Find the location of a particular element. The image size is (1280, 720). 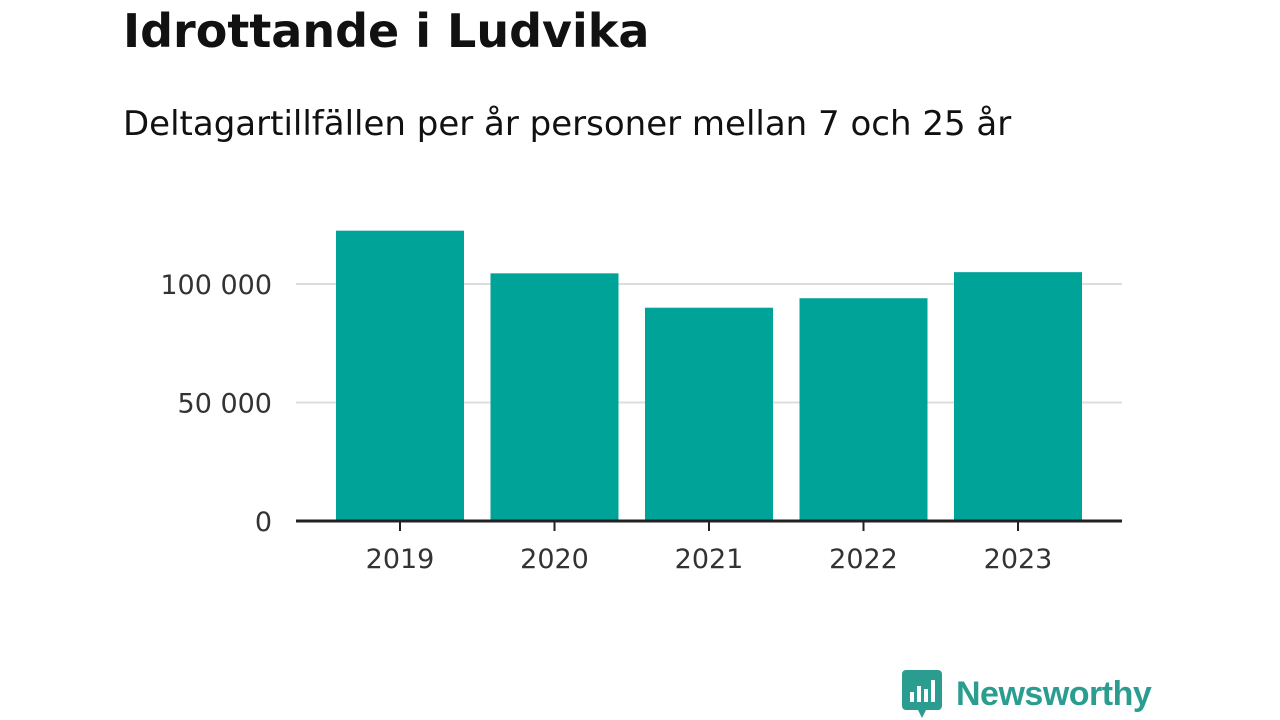

x-tick-label: 2020 is located at coordinates (554, 559).